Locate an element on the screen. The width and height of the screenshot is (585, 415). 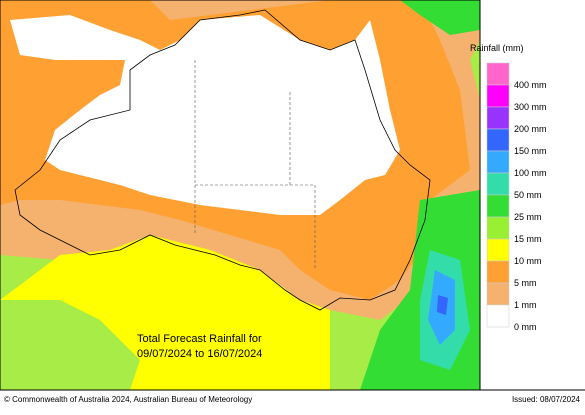
legend-label: 100 mm is located at coordinates (530, 173).